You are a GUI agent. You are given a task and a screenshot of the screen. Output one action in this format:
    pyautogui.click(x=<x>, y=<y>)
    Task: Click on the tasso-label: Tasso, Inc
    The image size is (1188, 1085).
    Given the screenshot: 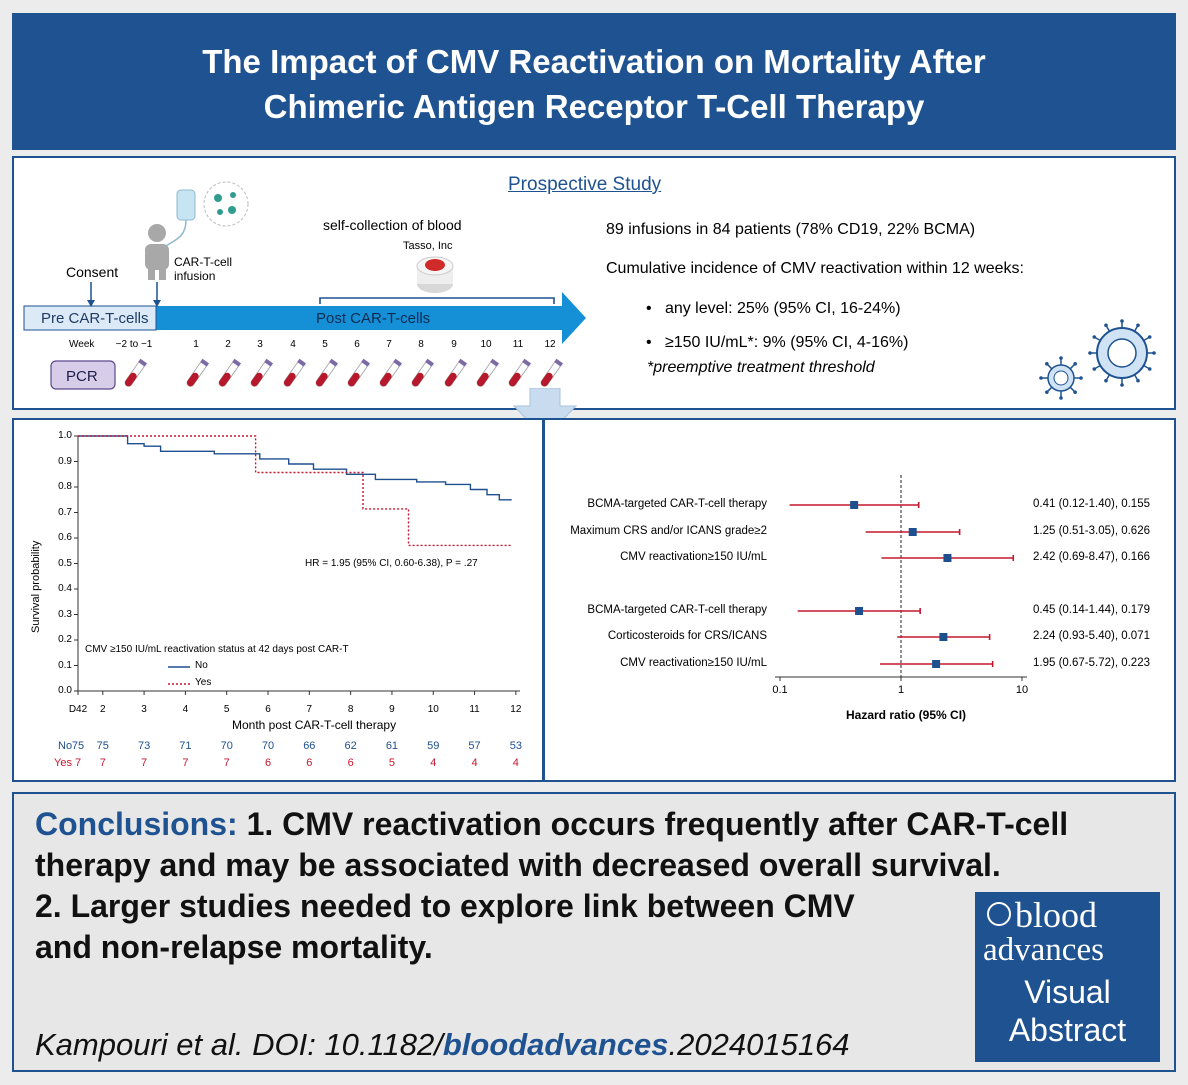 What is the action you would take?
    pyautogui.click(x=428, y=246)
    